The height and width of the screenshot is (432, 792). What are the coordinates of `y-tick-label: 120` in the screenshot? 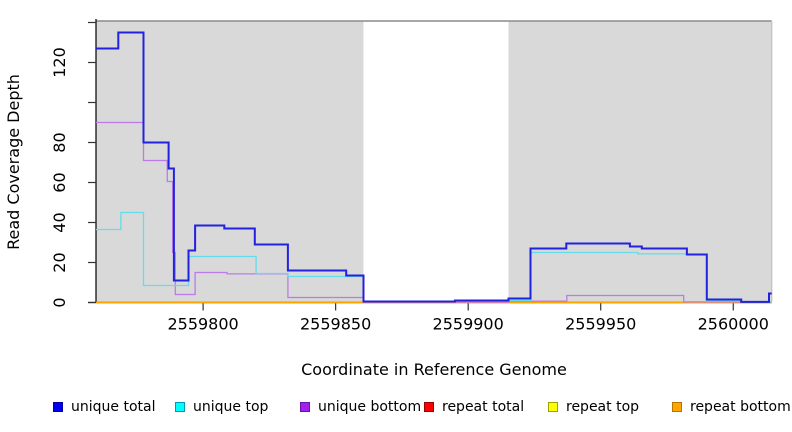 It's located at (59, 62).